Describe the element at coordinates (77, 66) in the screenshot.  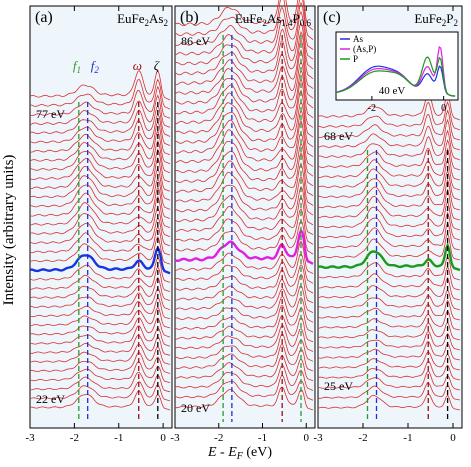
I see `marker-label: f1` at that location.